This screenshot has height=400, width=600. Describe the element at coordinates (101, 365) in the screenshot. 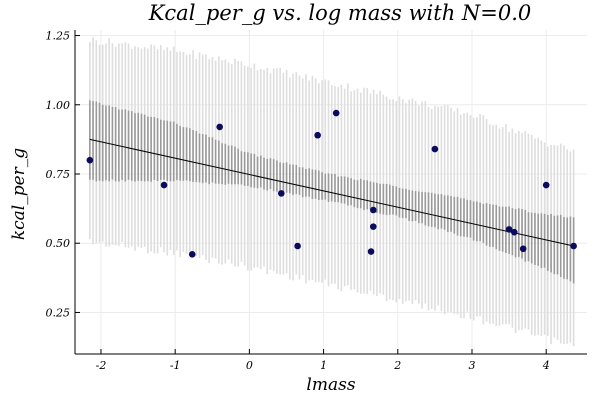

I see `x-tick-label: -2` at that location.